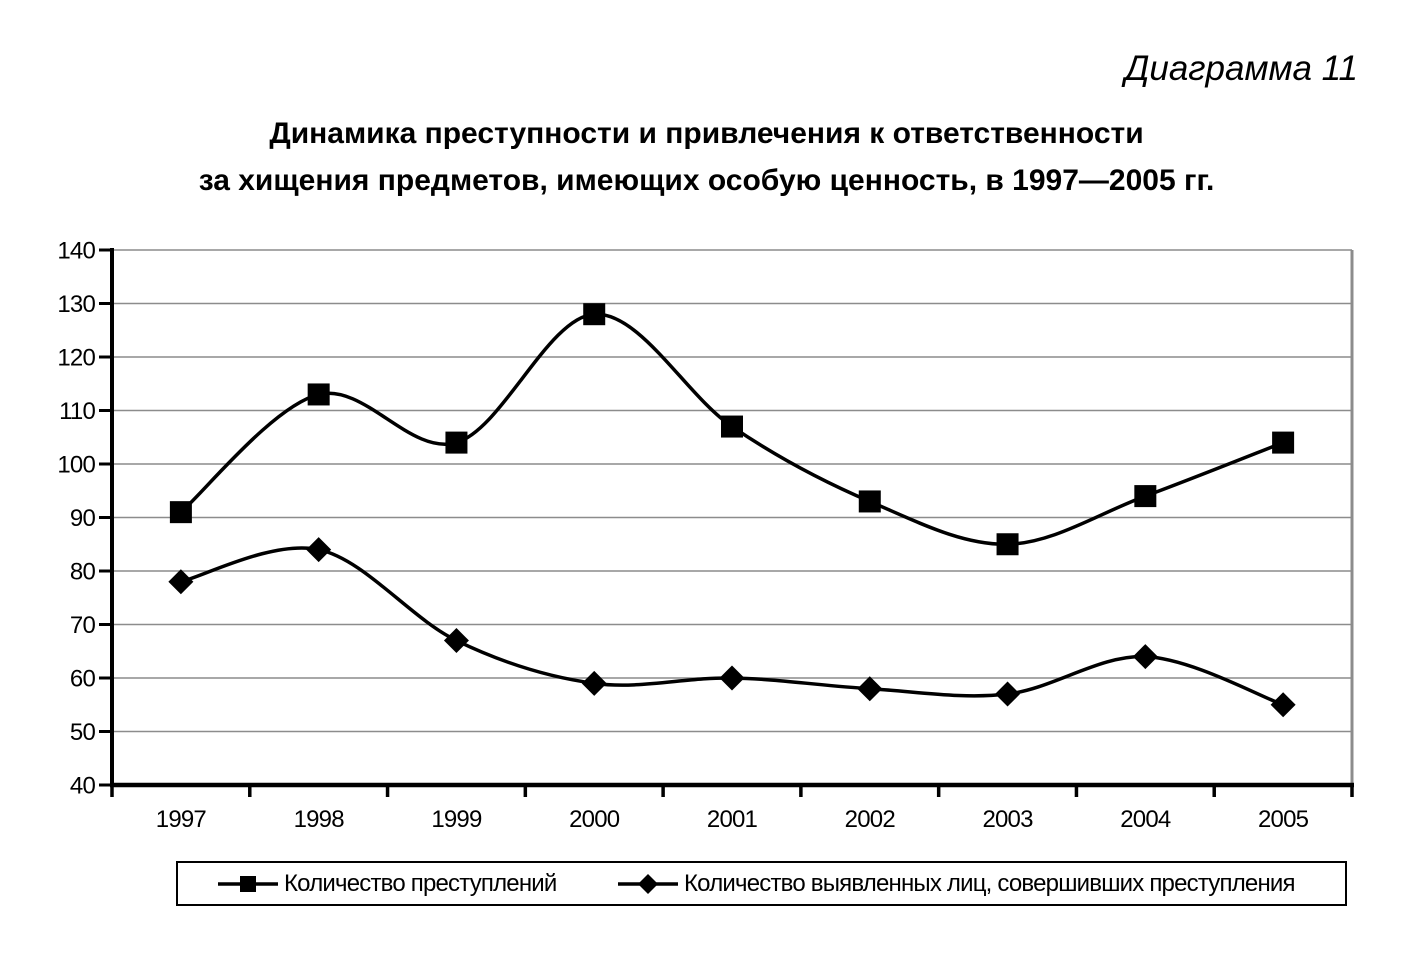 The image size is (1413, 965). What do you see at coordinates (76, 251) in the screenshot?
I see `y-axis-label: 140` at bounding box center [76, 251].